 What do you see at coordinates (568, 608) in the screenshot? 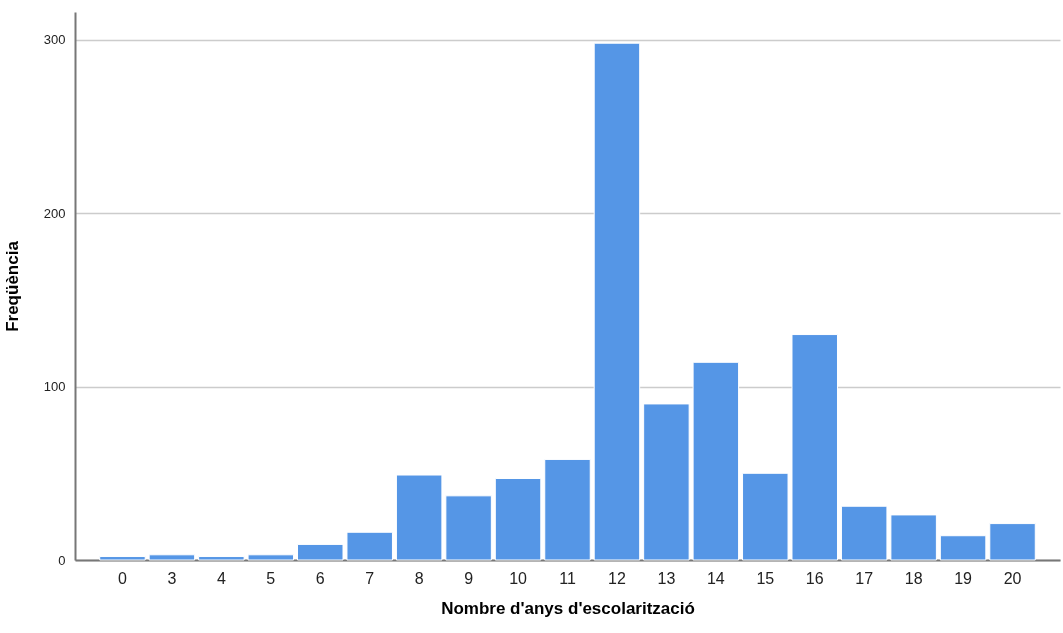
I see `x-axis-title: Nombre d'anys d'escolarització` at bounding box center [568, 608].